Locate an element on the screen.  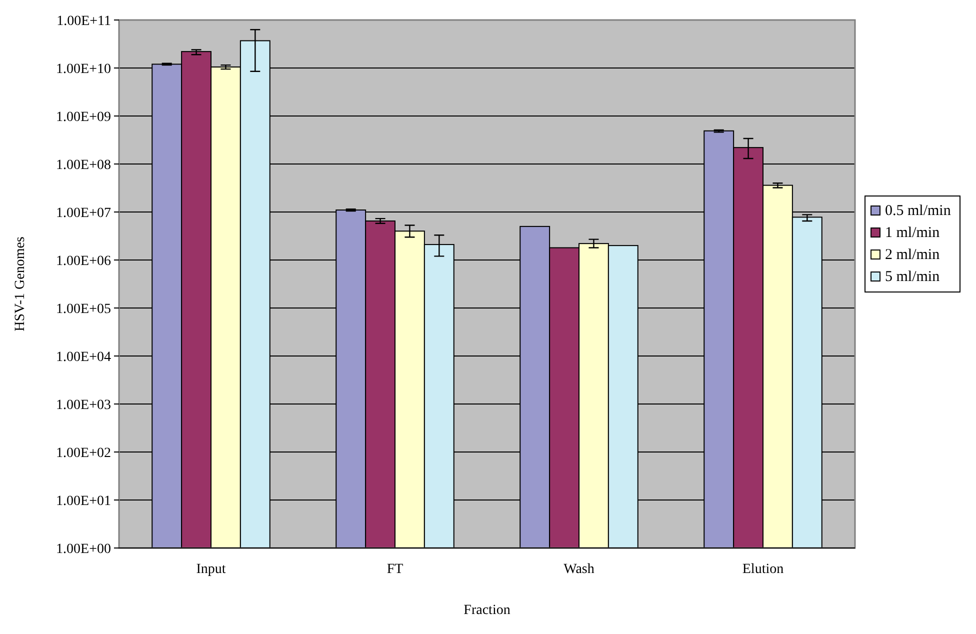
legend-label: 0.5 ml/min is located at coordinates (918, 211).